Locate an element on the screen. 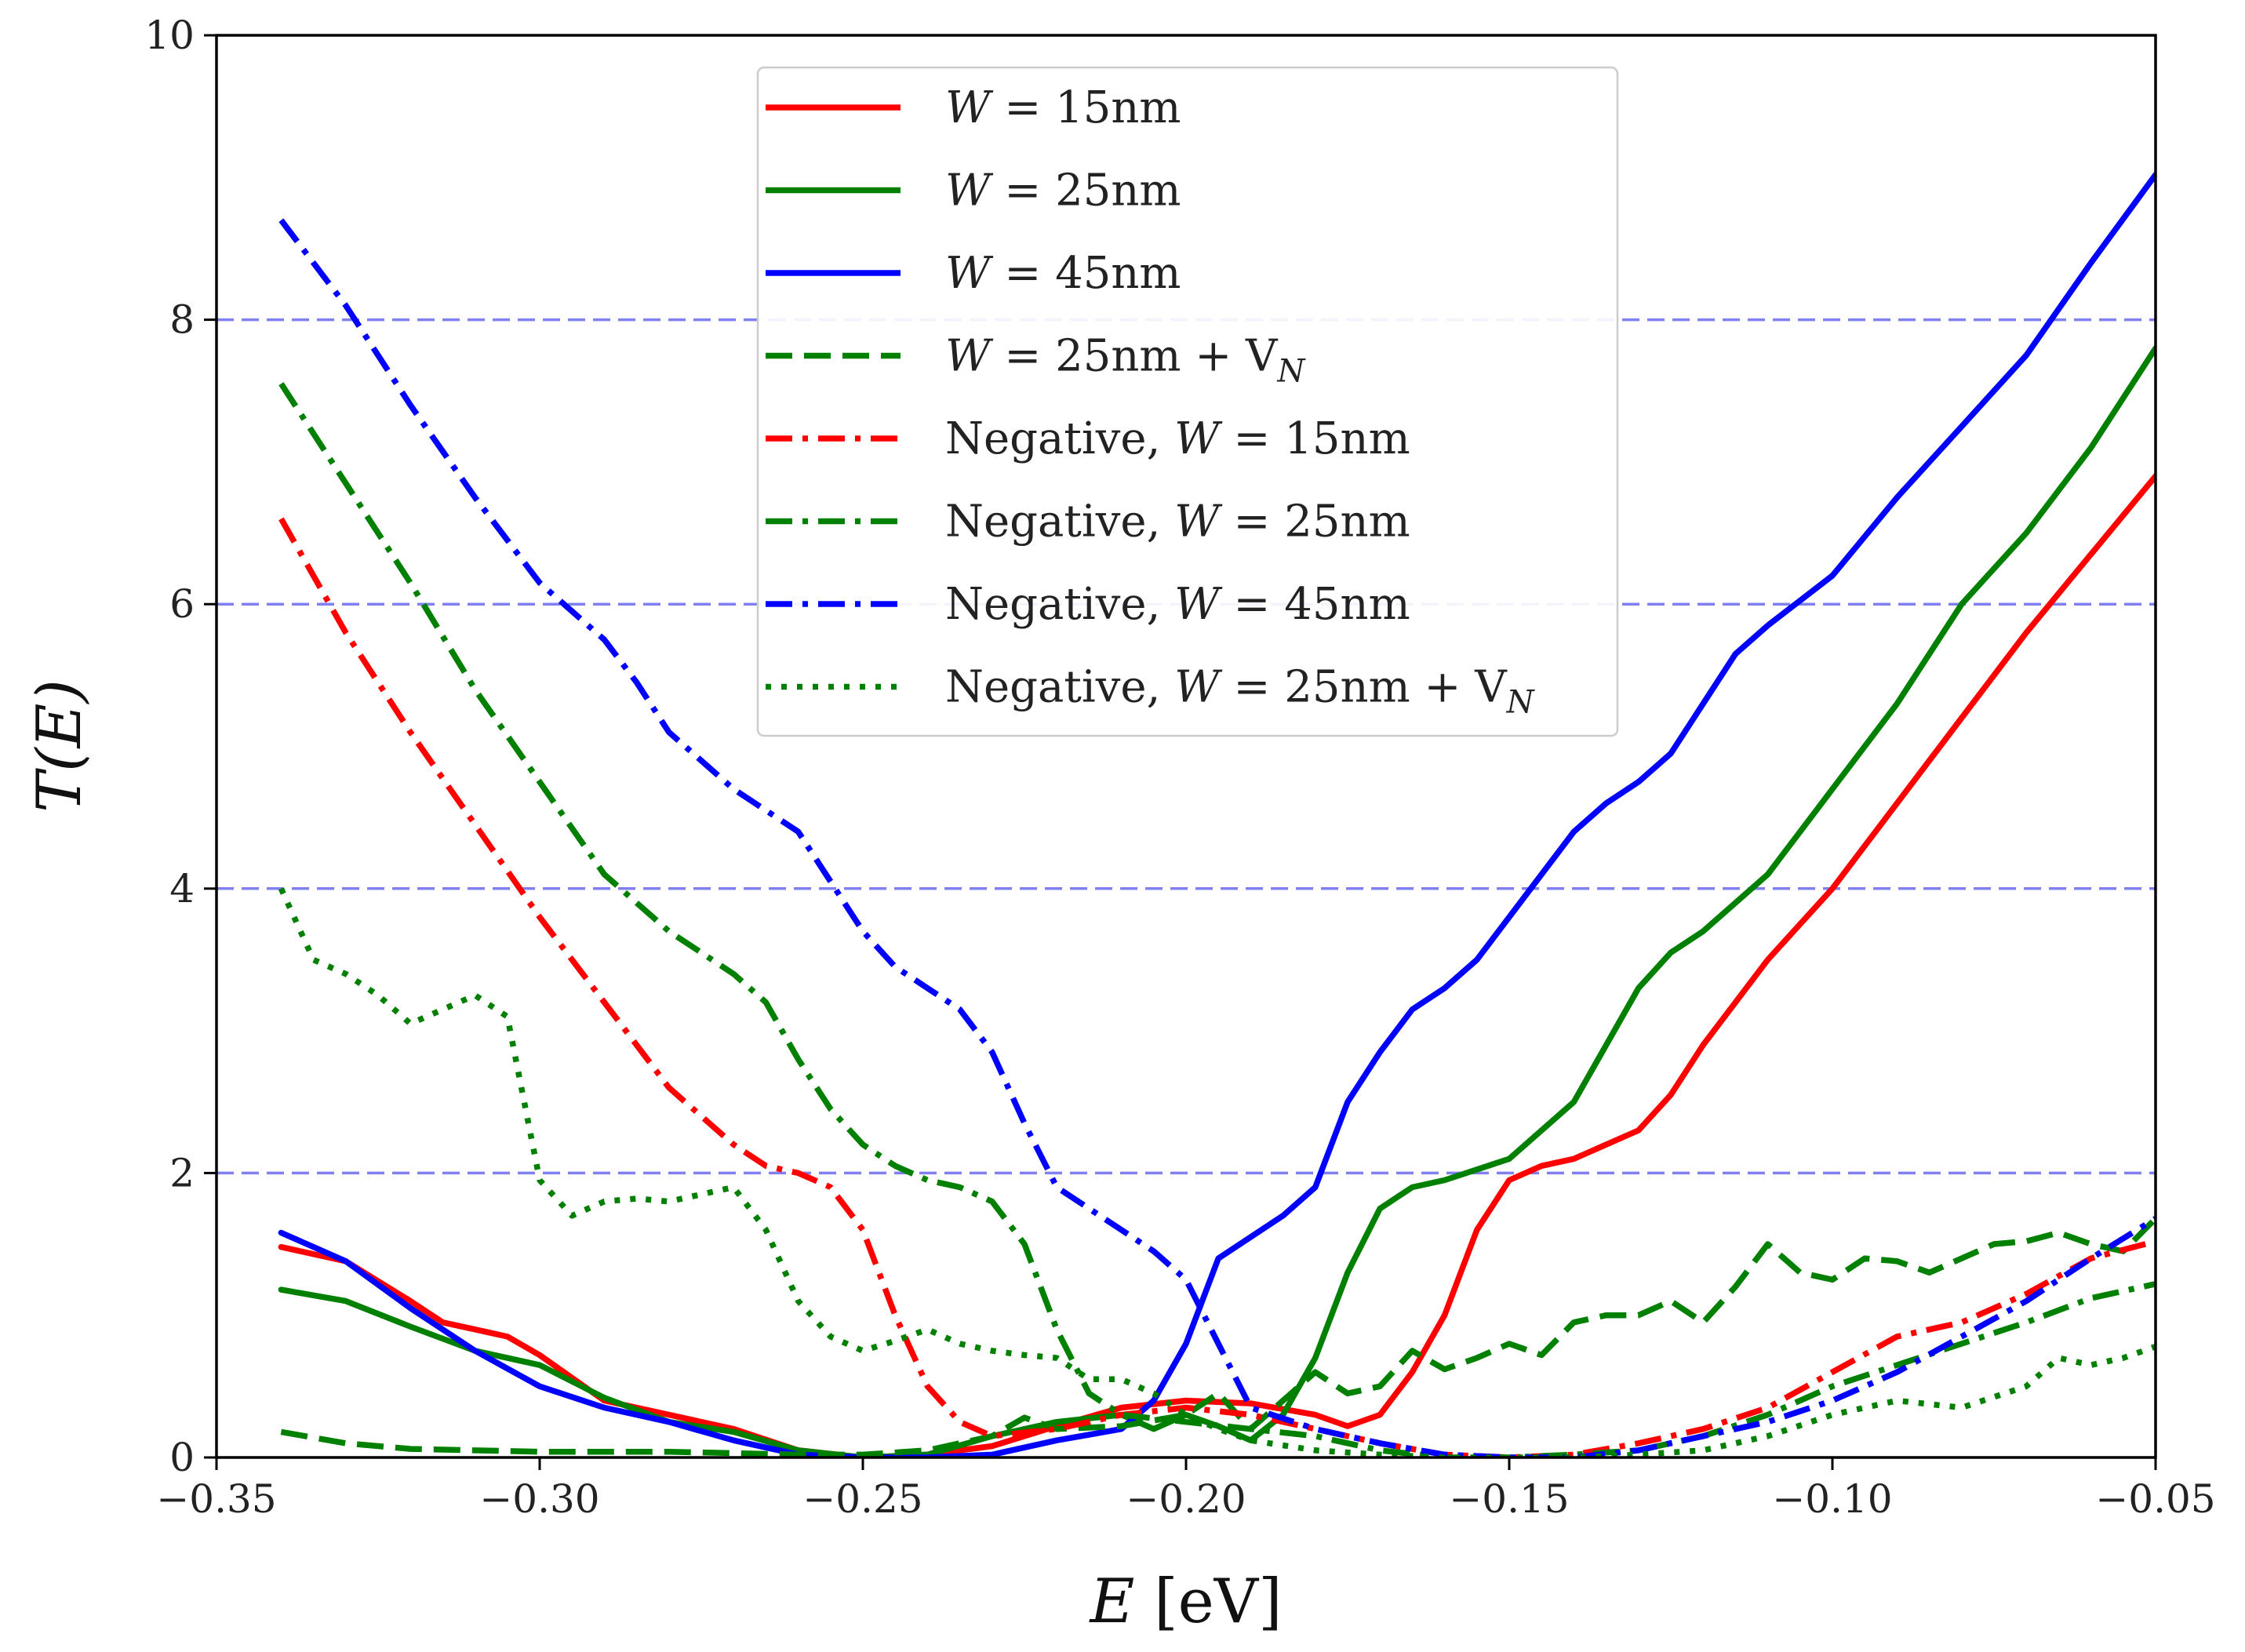 The height and width of the screenshot is (1652, 2245). x-tick-label: −0.25 is located at coordinates (862, 1499).